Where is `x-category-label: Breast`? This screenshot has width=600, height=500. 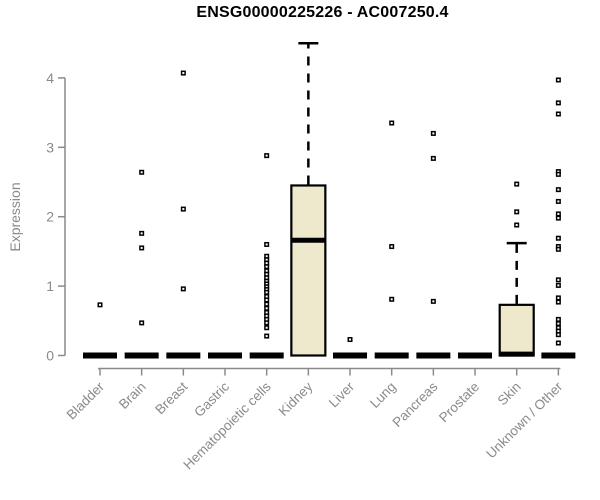
x-category-label: Breast is located at coordinates (171, 398).